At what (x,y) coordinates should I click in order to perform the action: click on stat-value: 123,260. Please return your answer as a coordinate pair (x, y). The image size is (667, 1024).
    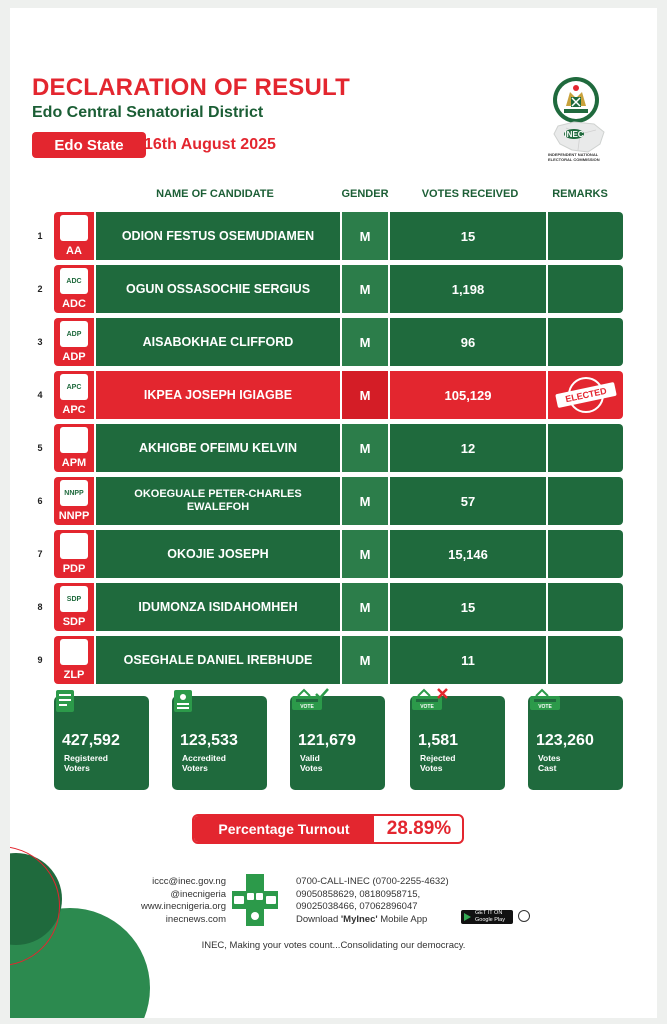
    Looking at the image, I should click on (565, 740).